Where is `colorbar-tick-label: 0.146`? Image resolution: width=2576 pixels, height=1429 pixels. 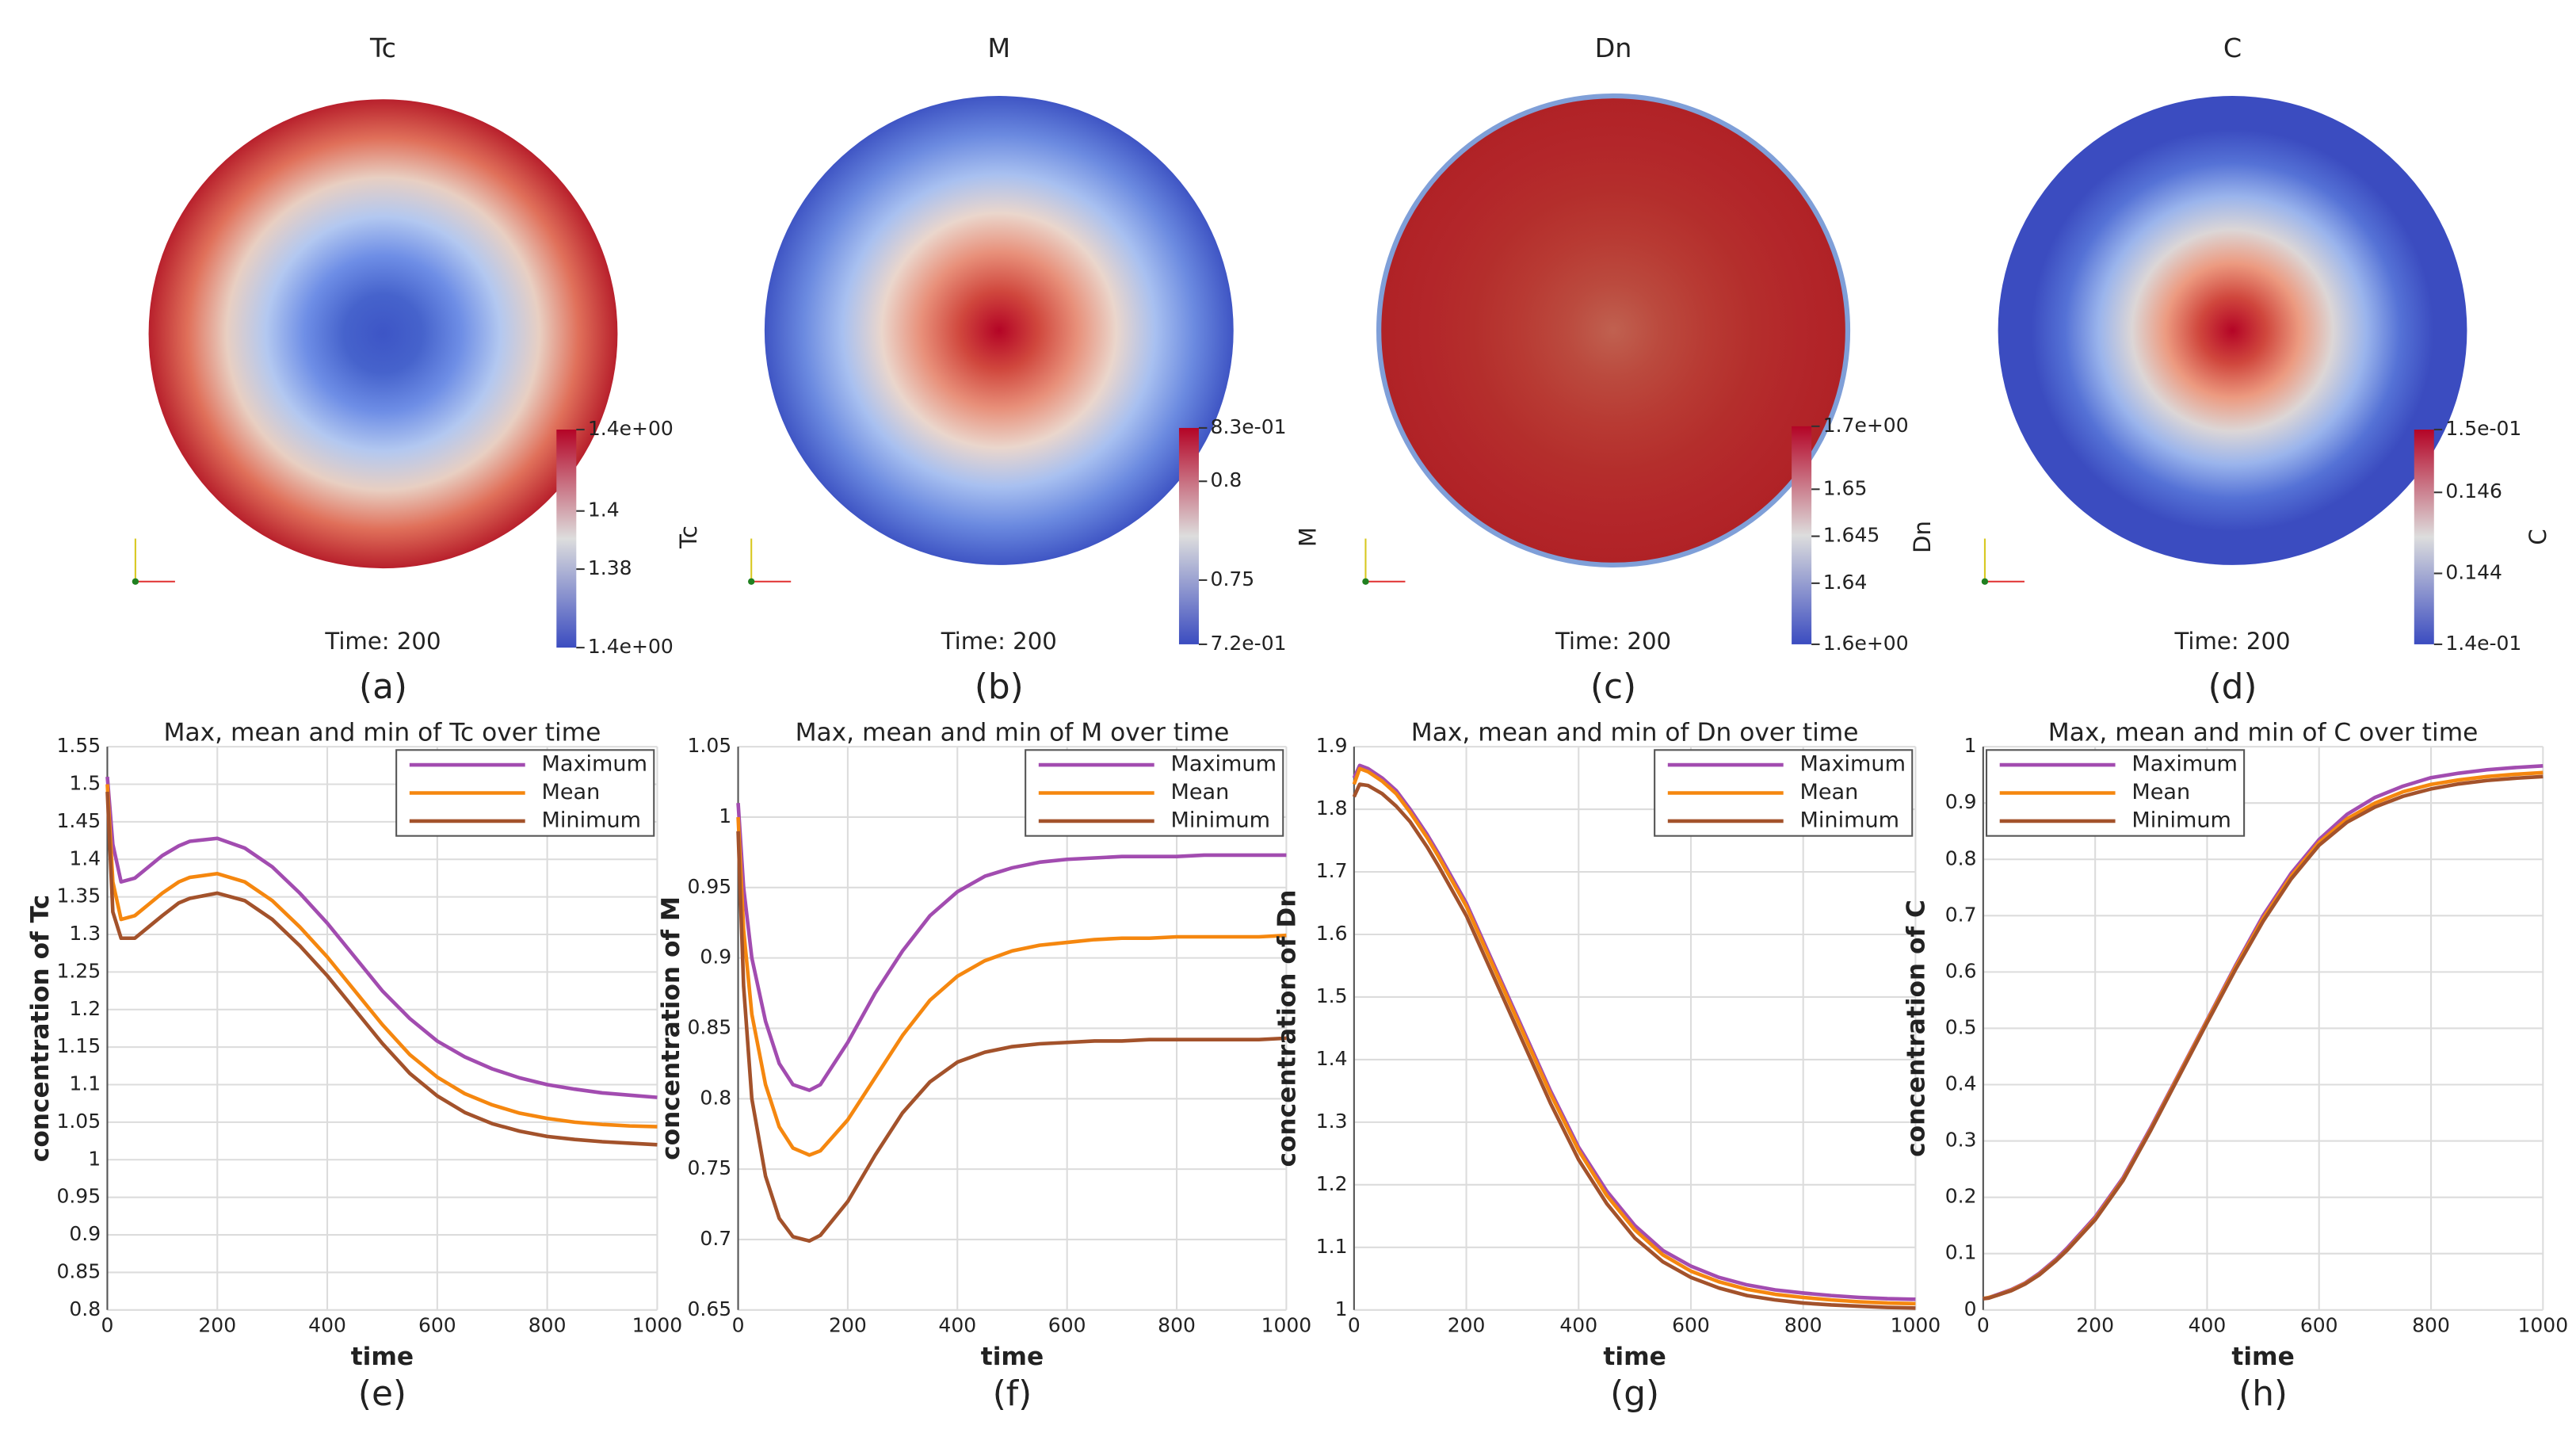
colorbar-tick-label: 0.146 is located at coordinates (2473, 491).